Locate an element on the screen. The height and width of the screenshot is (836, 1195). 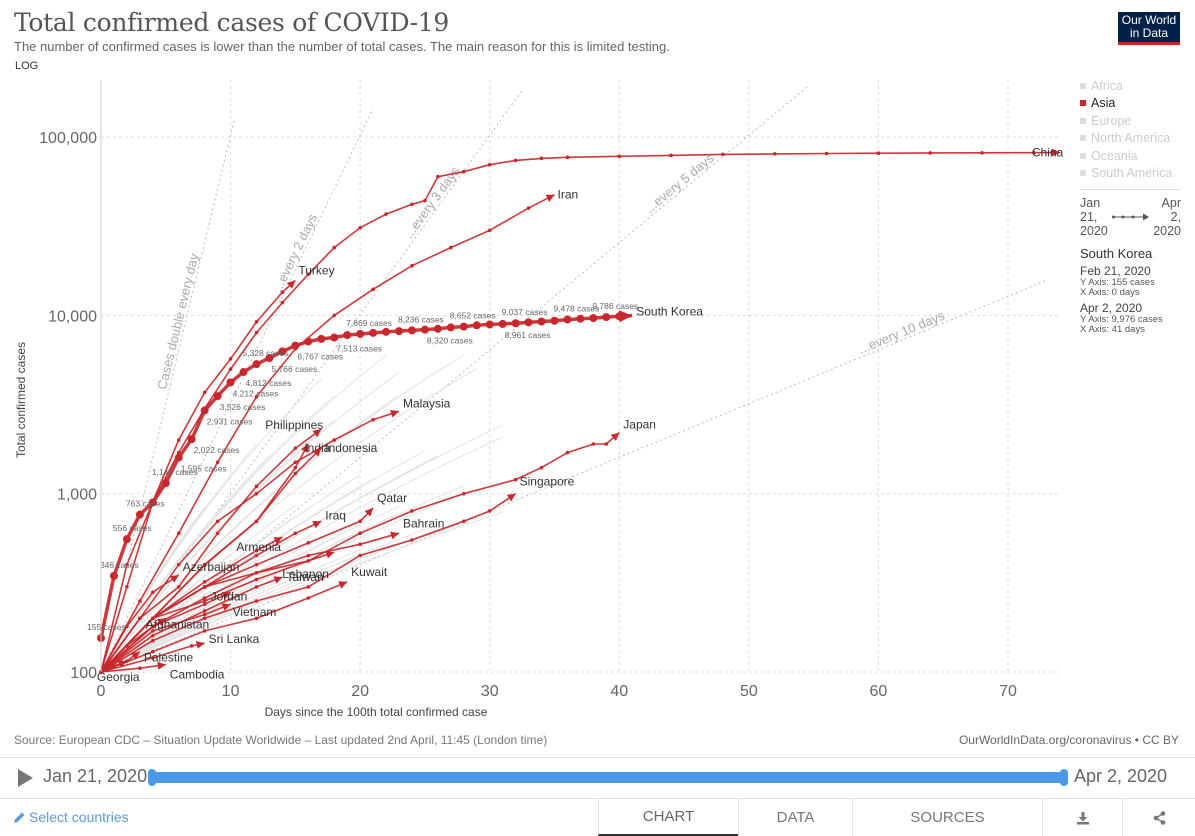
series-label: Philippines is located at coordinates (294, 425).